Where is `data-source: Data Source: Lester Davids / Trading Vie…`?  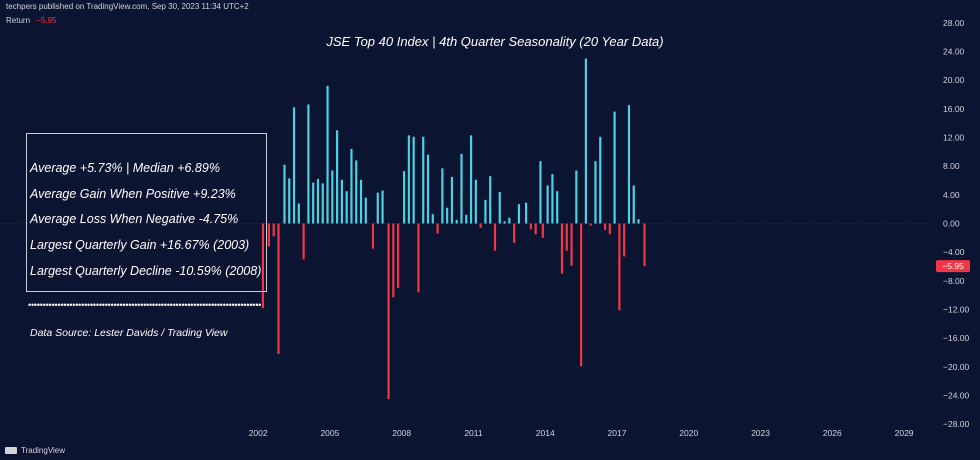
data-source: Data Source: Lester Davids / Trading Vie… is located at coordinates (129, 333).